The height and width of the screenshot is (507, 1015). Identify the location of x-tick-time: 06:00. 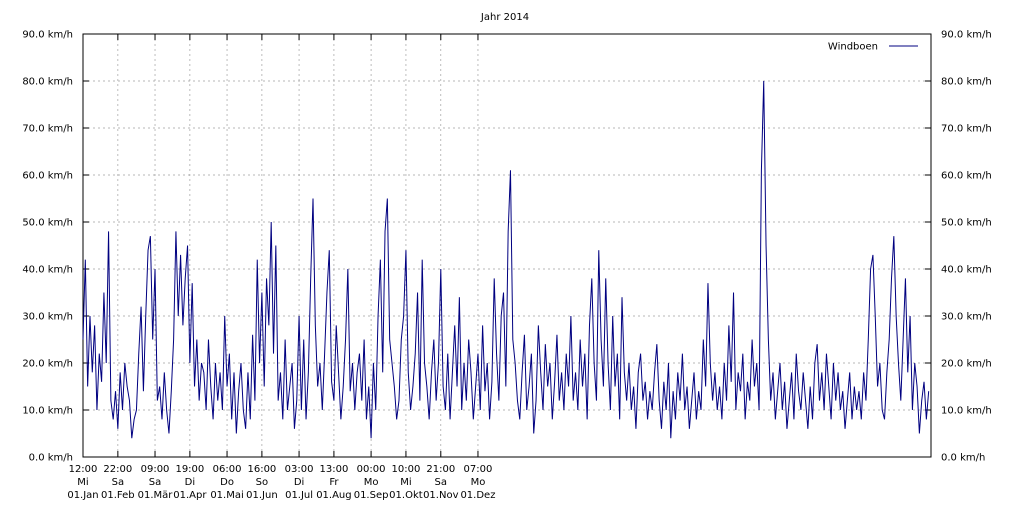
(227, 469).